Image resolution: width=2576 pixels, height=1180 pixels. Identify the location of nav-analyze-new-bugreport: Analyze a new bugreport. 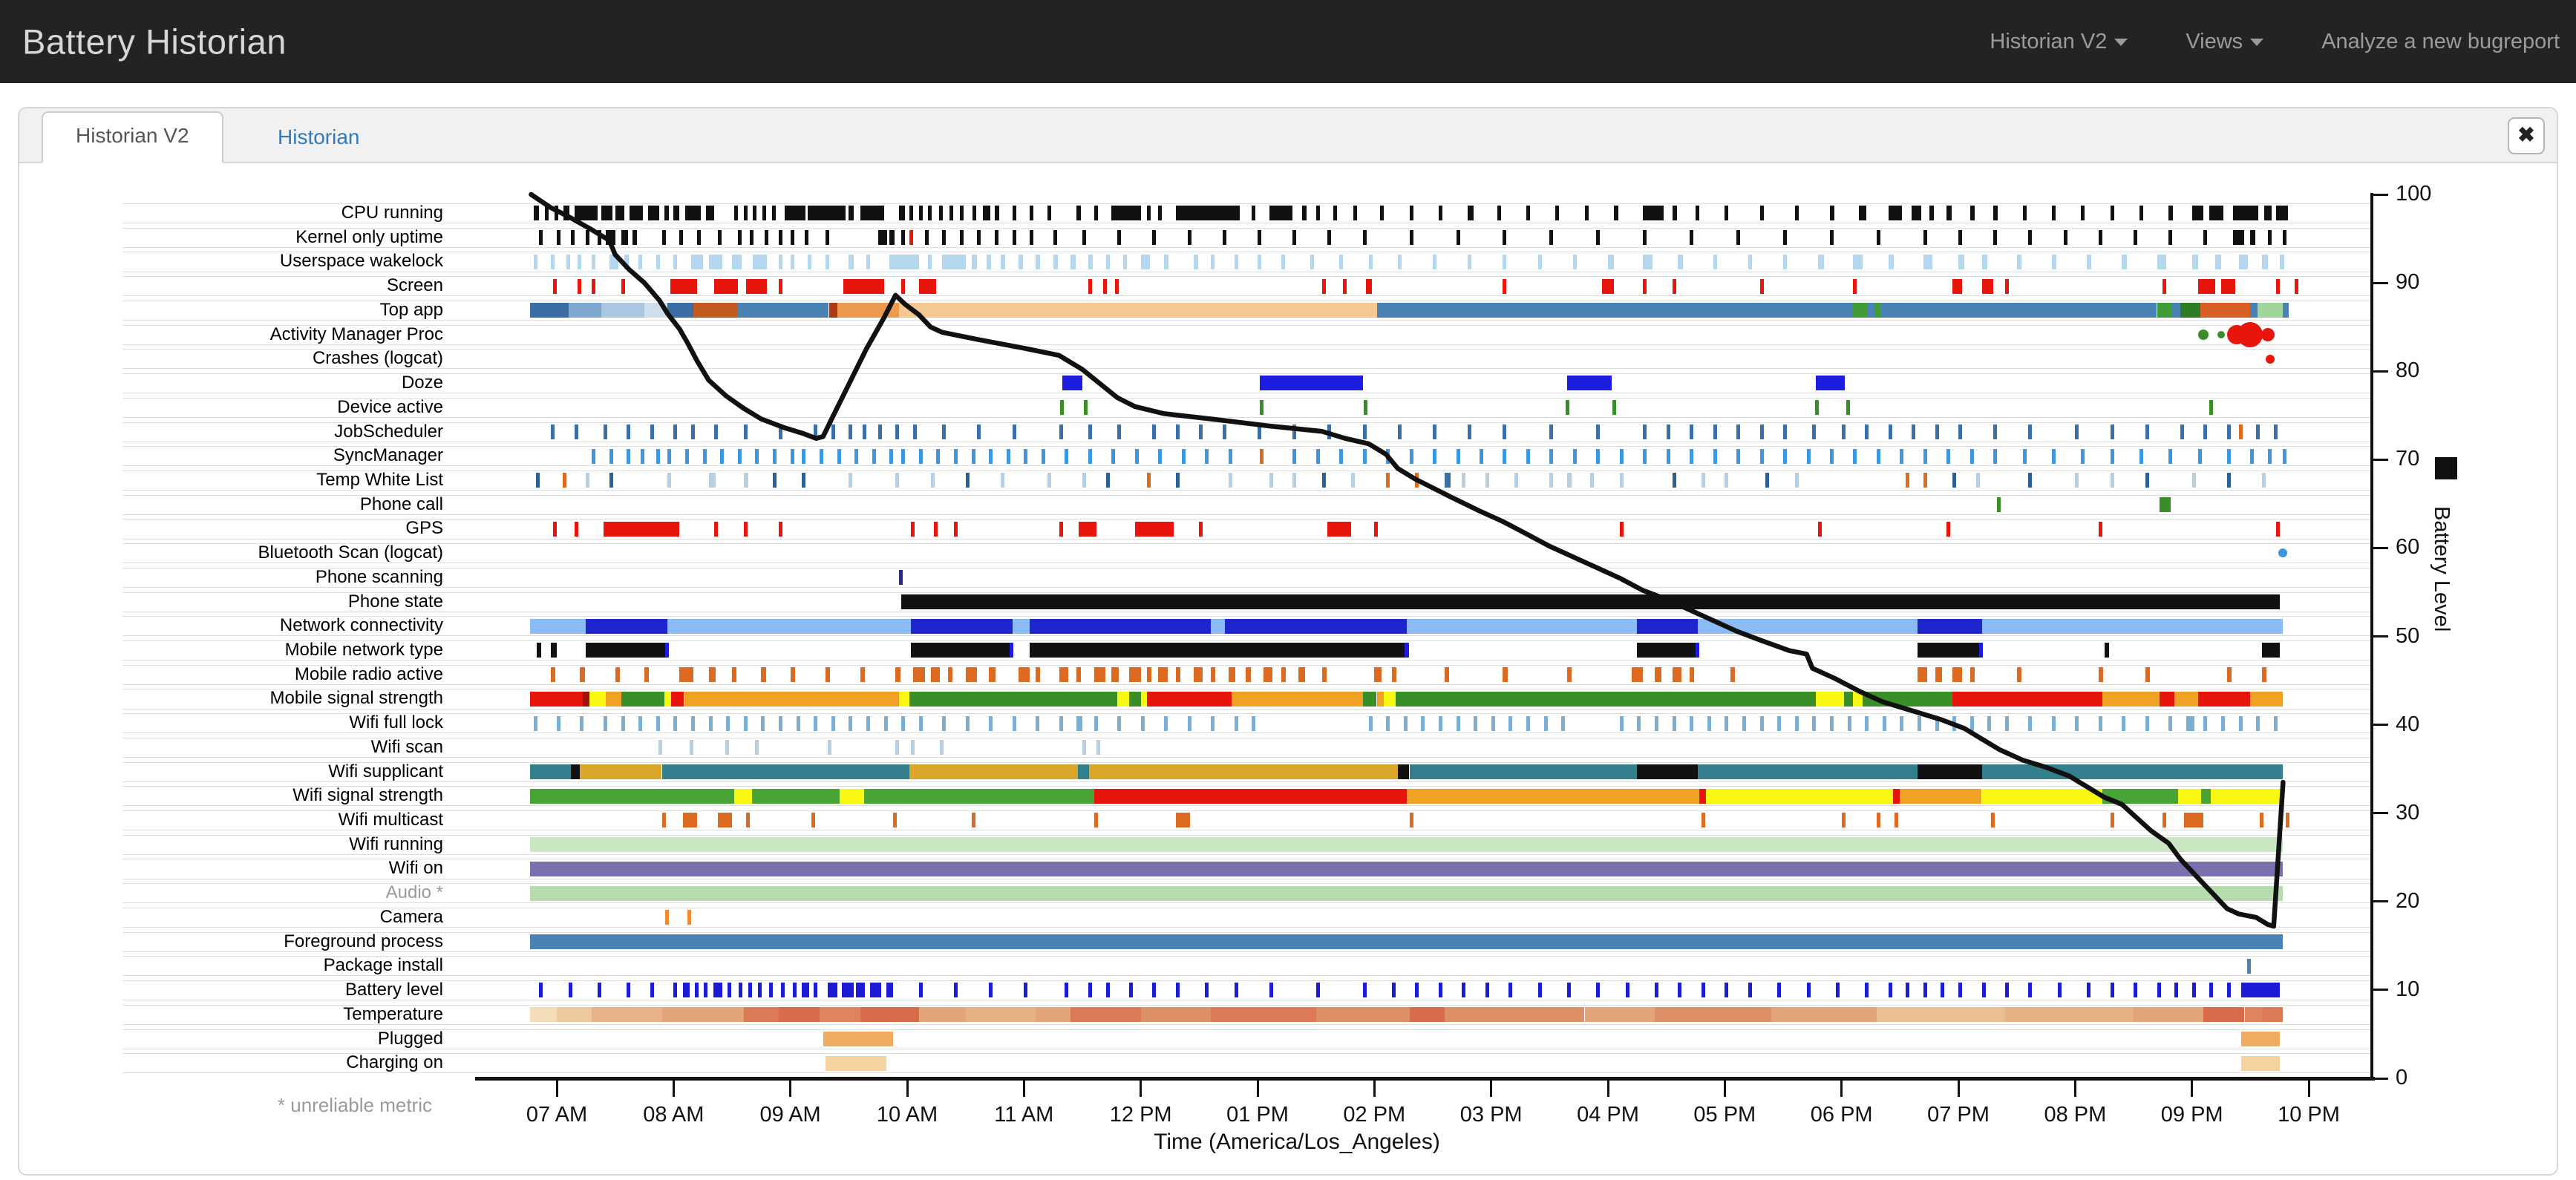
(2441, 41).